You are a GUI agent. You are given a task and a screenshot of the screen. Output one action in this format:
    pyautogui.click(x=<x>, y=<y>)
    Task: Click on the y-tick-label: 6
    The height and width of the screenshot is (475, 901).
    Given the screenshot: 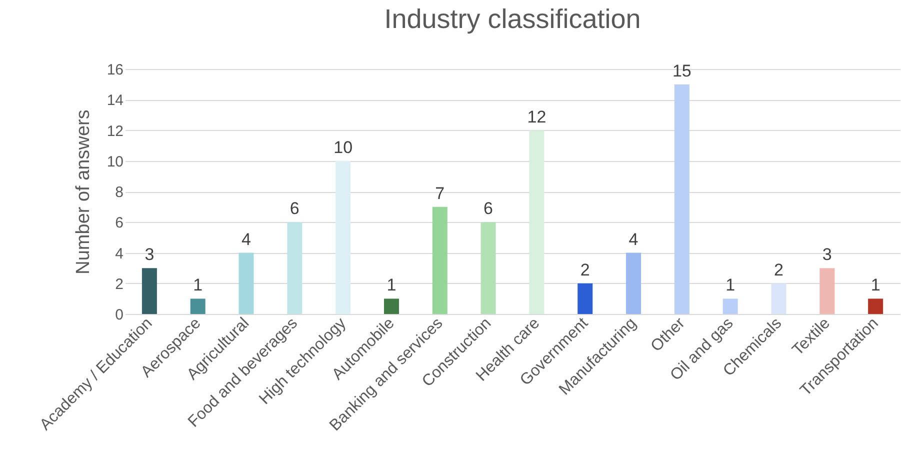 What is the action you would take?
    pyautogui.click(x=119, y=223)
    